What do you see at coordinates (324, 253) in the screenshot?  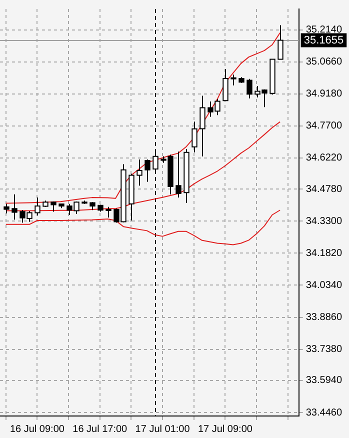 I see `y-tick-label: 34.1820` at bounding box center [324, 253].